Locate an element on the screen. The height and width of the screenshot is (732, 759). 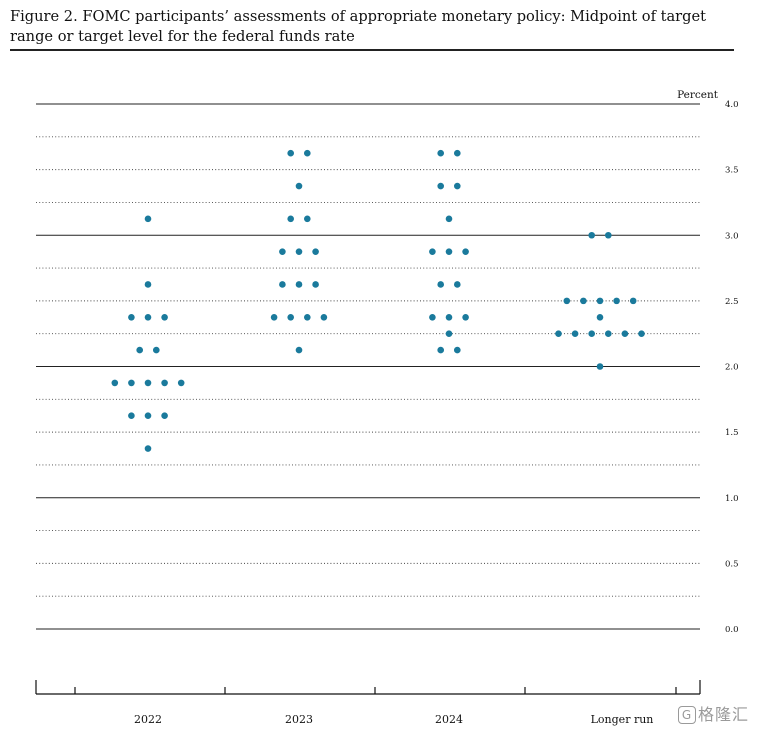
y-tick-label: 0.5 is located at coordinates (732, 564).